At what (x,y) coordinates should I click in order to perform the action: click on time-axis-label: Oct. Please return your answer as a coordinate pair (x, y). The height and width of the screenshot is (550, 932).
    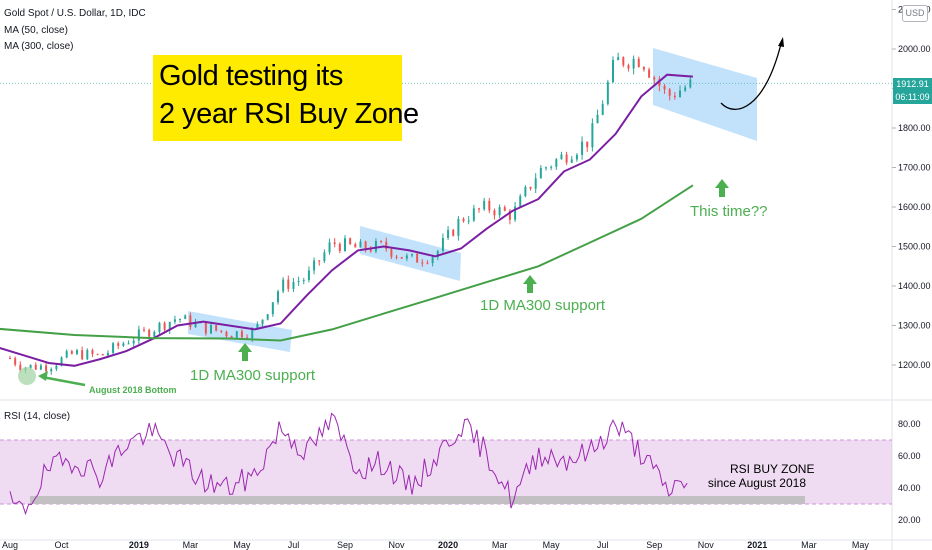
    Looking at the image, I should click on (62, 545).